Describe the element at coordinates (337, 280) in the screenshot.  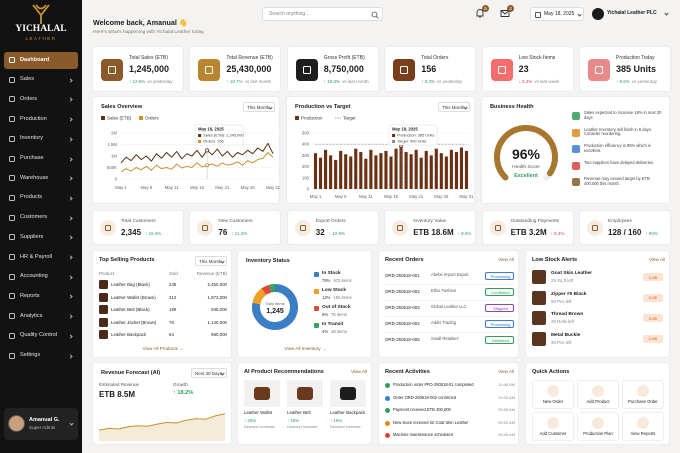
I see `legend-detail: 78% 972 items` at that location.